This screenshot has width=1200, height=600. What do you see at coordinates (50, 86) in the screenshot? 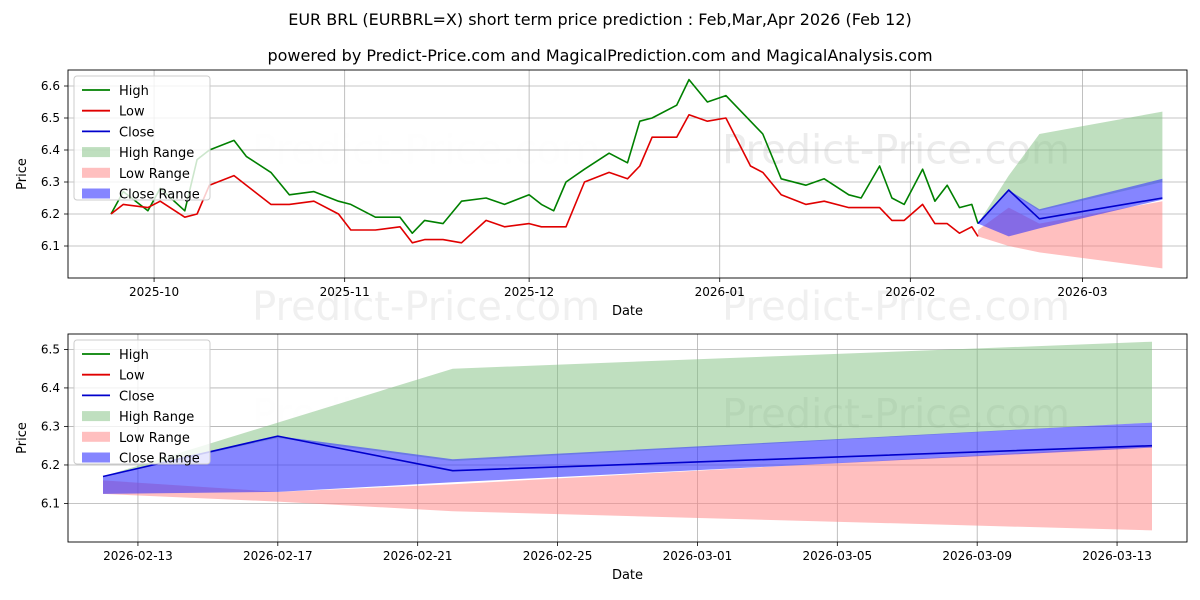
I see `panel0-y-tick-label: 6.6` at bounding box center [50, 86].